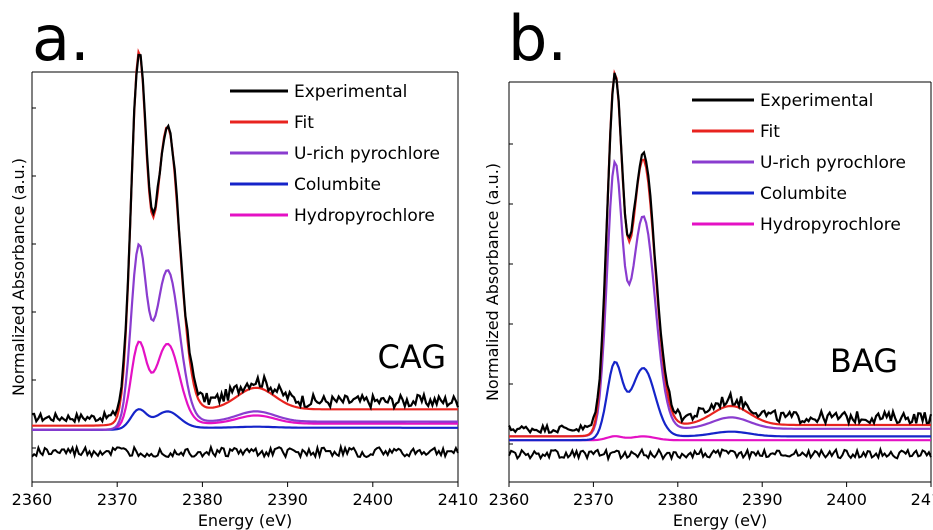 The width and height of the screenshot is (933, 530). Describe the element at coordinates (720, 520) in the screenshot. I see `x-axis-label-b: Energy (eV)` at that location.